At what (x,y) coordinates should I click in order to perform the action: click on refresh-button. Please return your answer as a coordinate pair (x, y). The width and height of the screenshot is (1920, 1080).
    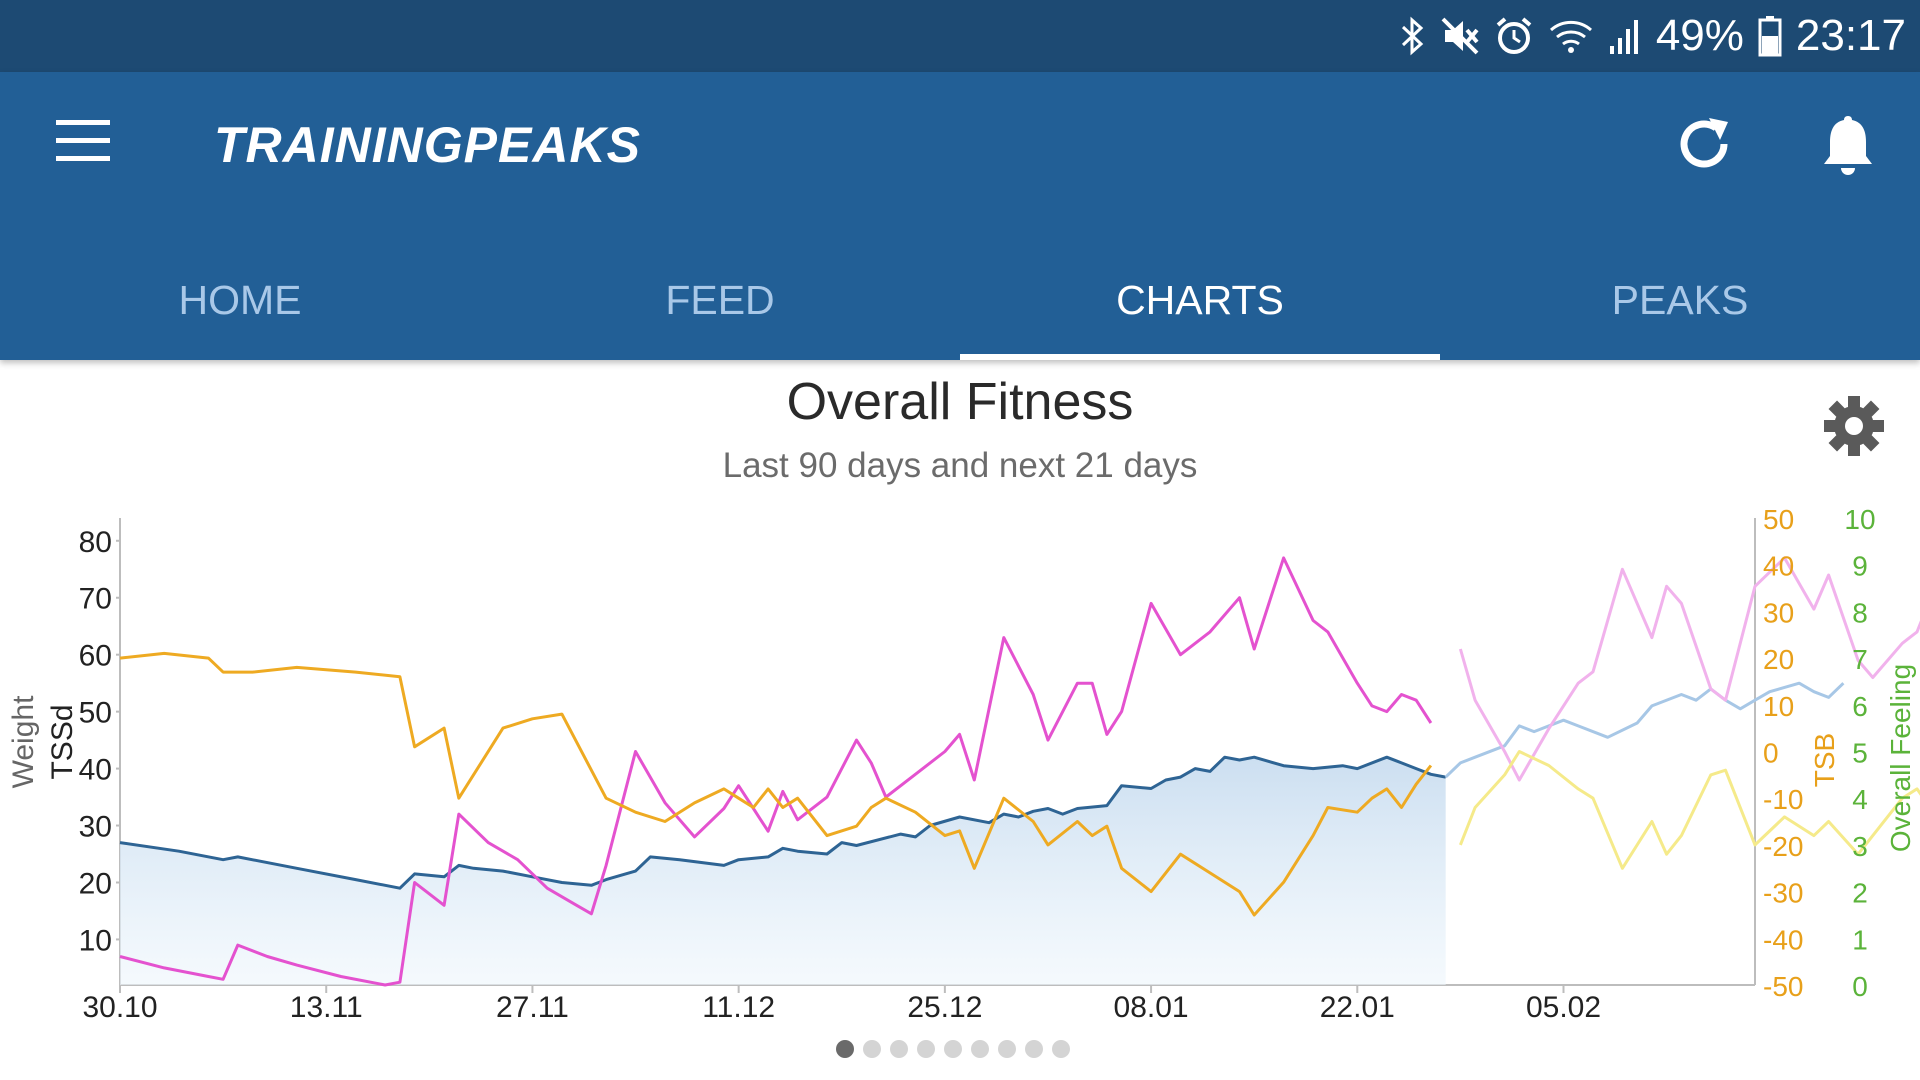
    Looking at the image, I should click on (1704, 144).